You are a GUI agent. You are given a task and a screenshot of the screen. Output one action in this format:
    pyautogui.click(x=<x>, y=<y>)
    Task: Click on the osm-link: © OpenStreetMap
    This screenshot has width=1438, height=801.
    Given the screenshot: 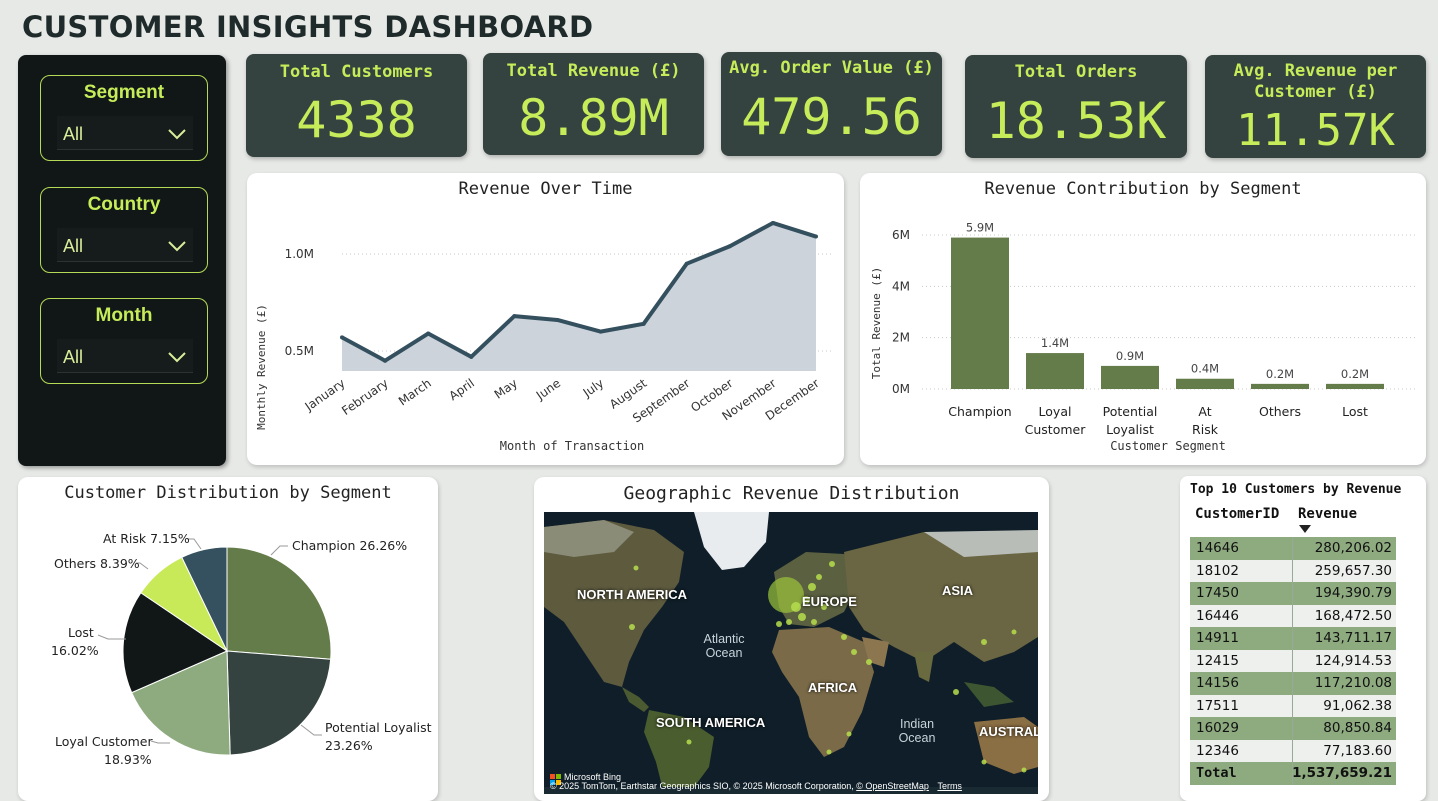 What is the action you would take?
    pyautogui.click(x=892, y=786)
    